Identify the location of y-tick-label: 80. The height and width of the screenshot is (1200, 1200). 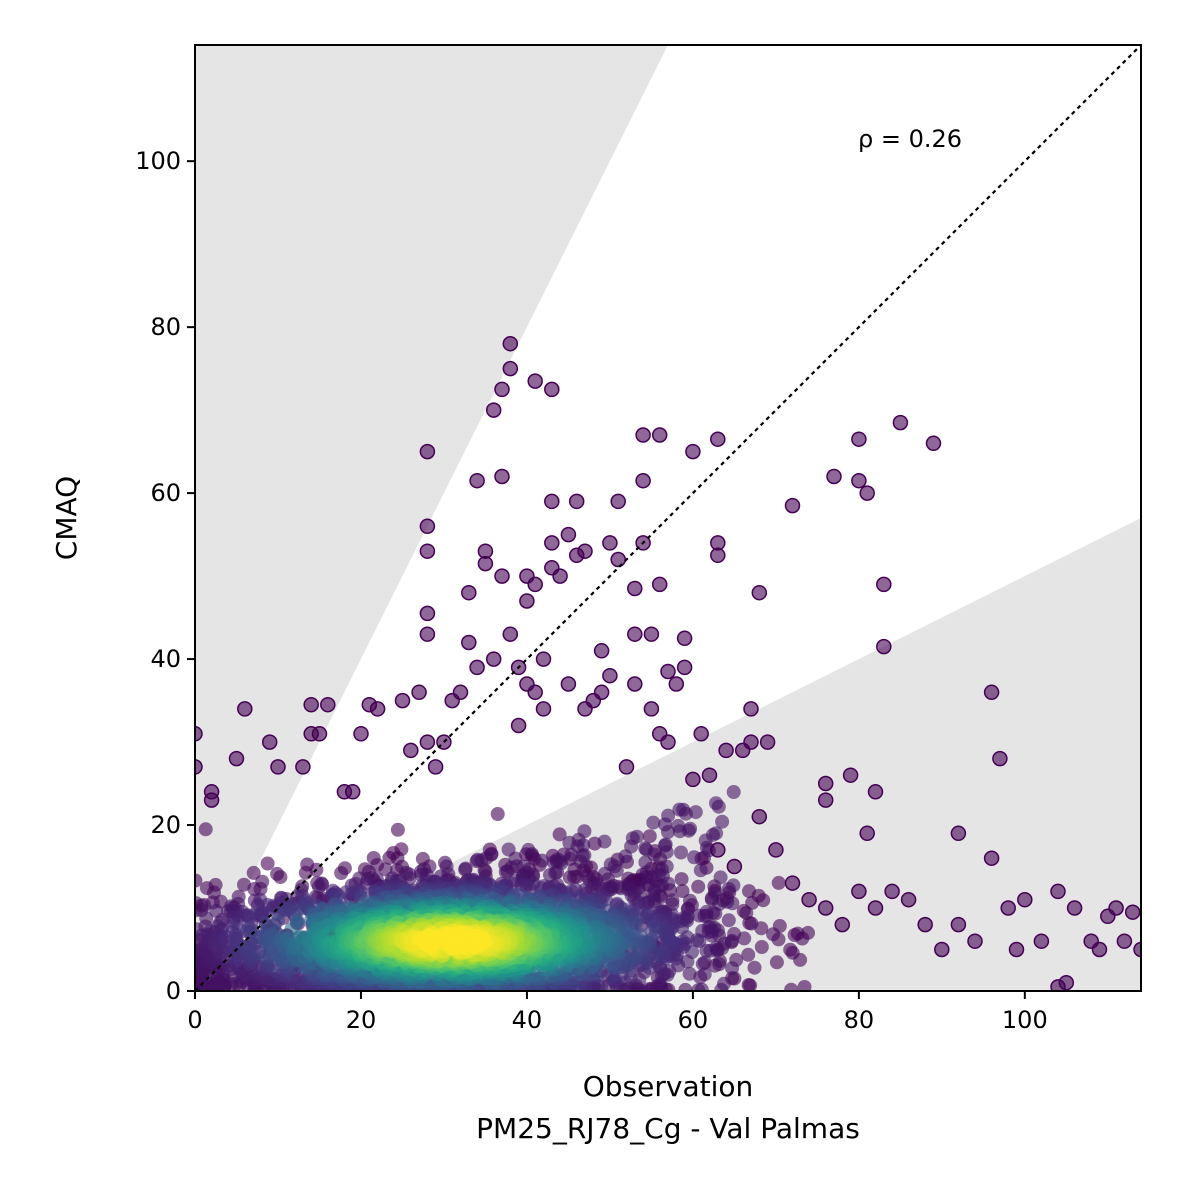
(165, 327).